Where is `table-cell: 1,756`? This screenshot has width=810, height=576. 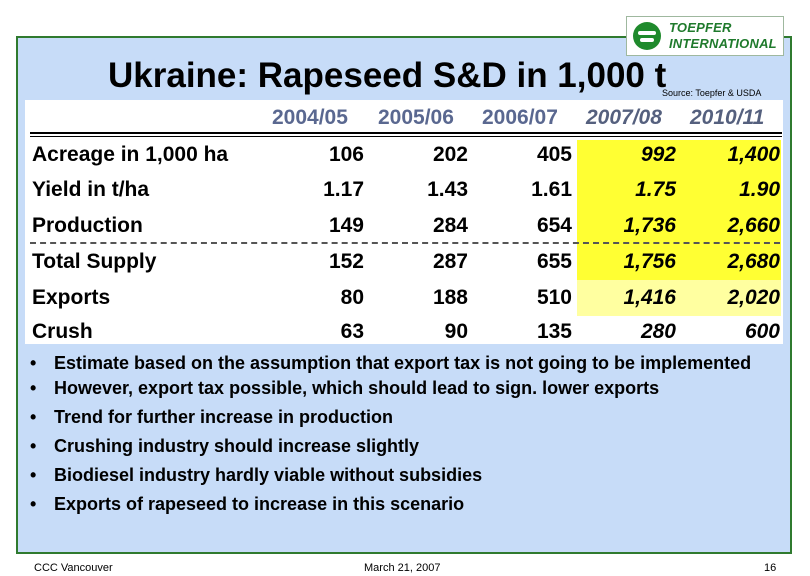 table-cell: 1,756 is located at coordinates (649, 261).